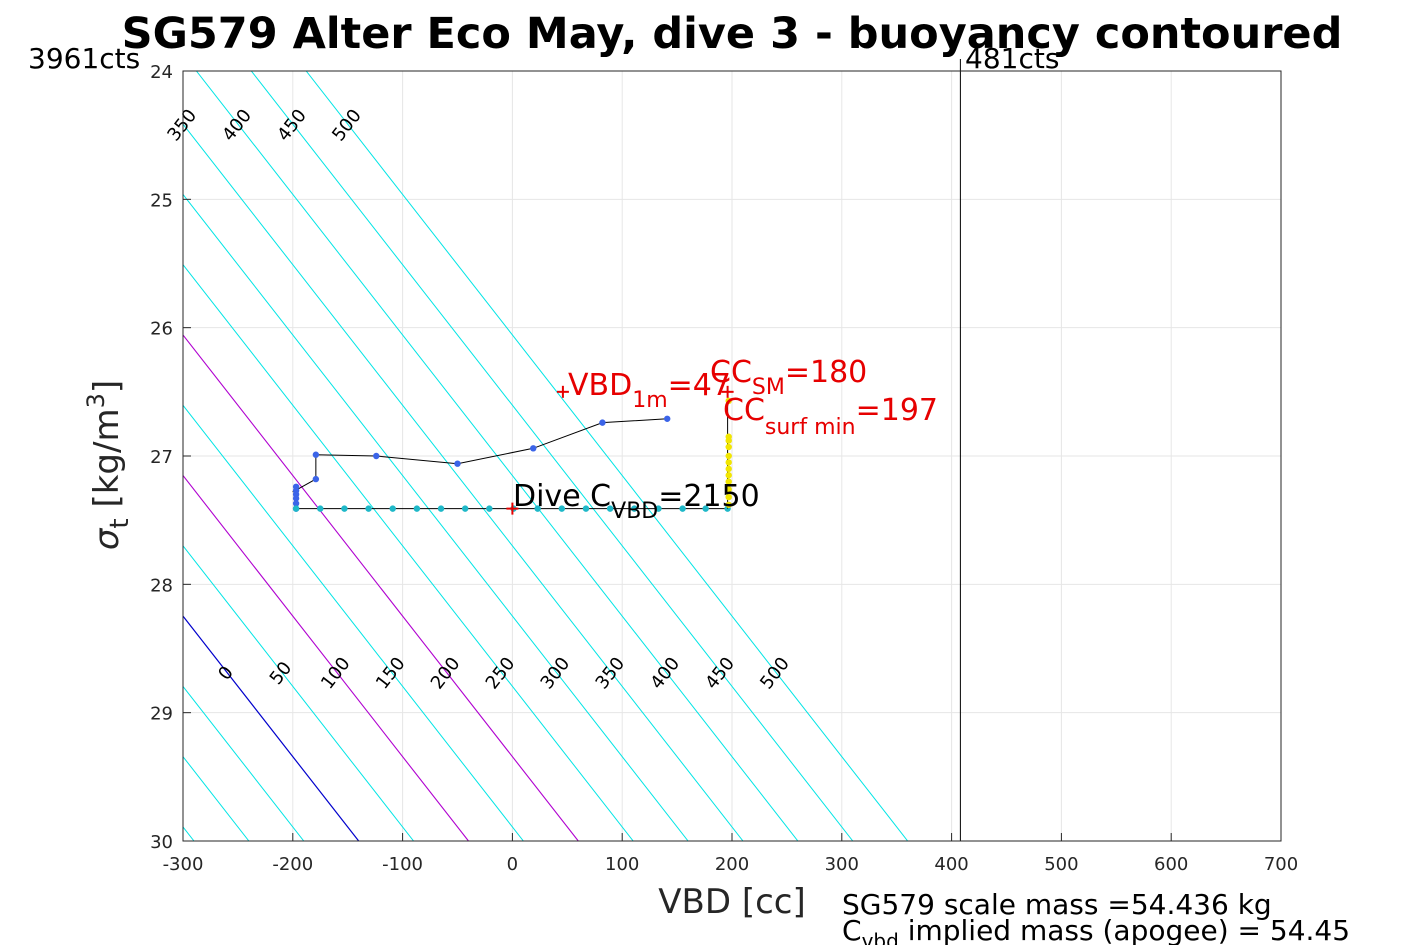 The image size is (1417, 945). I want to click on y-tick-label: 27, so click(161, 457).